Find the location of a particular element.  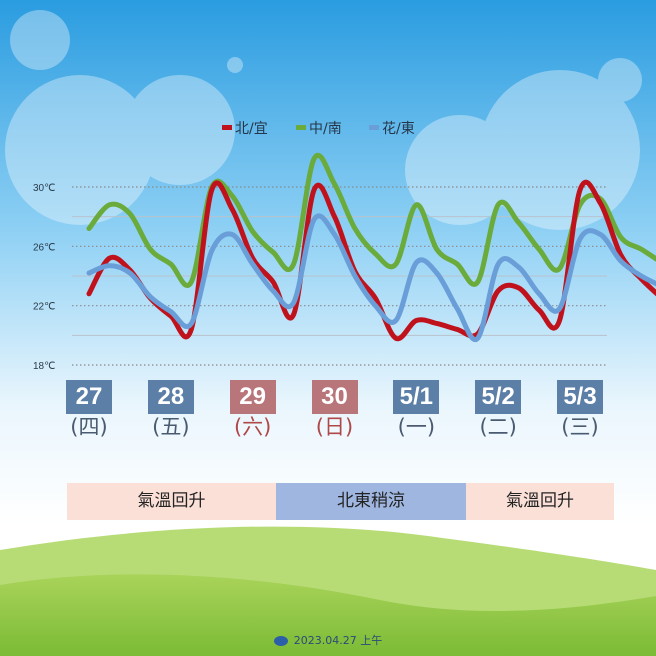

y-tick-label: 26℃ is located at coordinates (44, 247).